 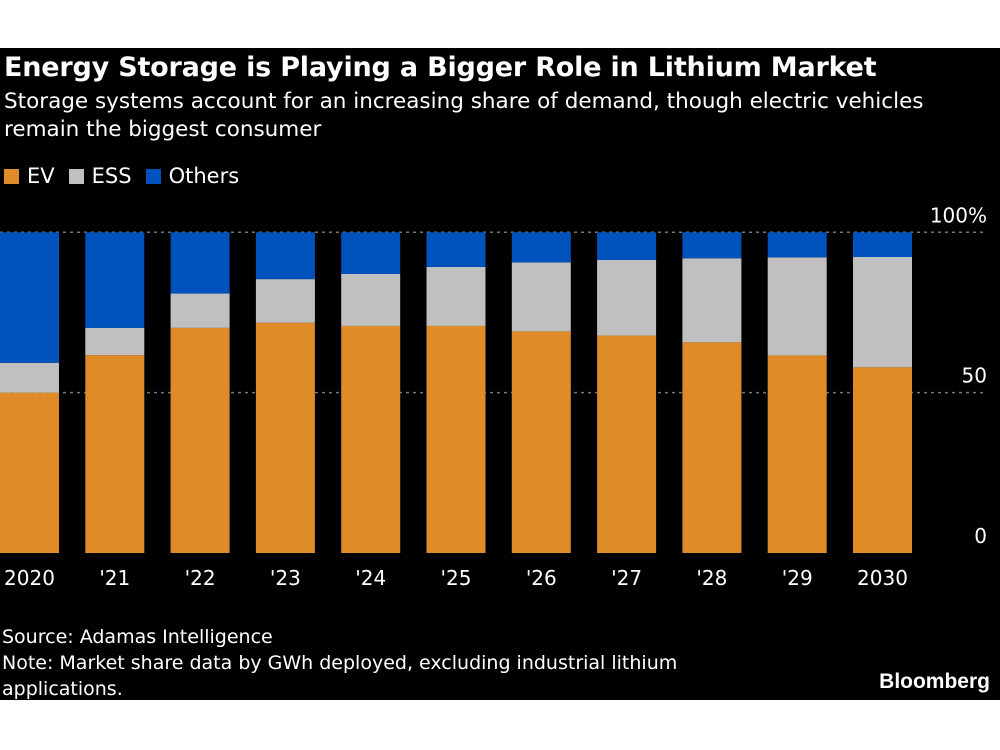 I want to click on legend-swatch-ev, so click(x=11, y=176).